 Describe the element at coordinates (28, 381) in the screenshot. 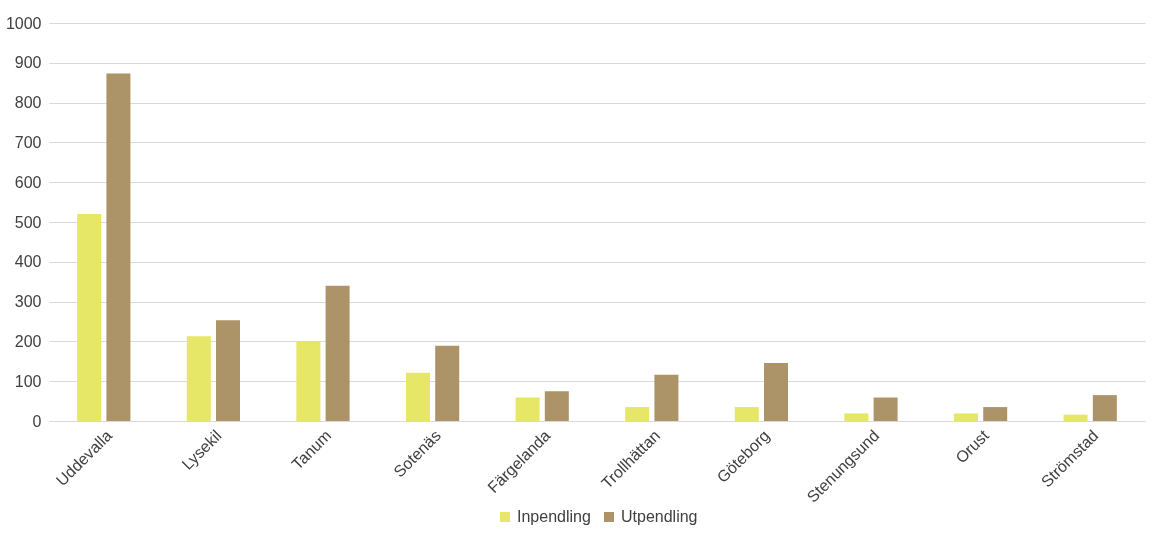

I see `y-tick-label: 100` at that location.